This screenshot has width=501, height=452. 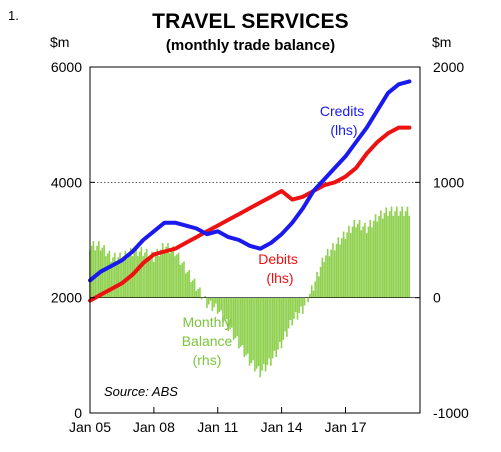 I want to click on right-tick-label: 2000, so click(x=448, y=67).